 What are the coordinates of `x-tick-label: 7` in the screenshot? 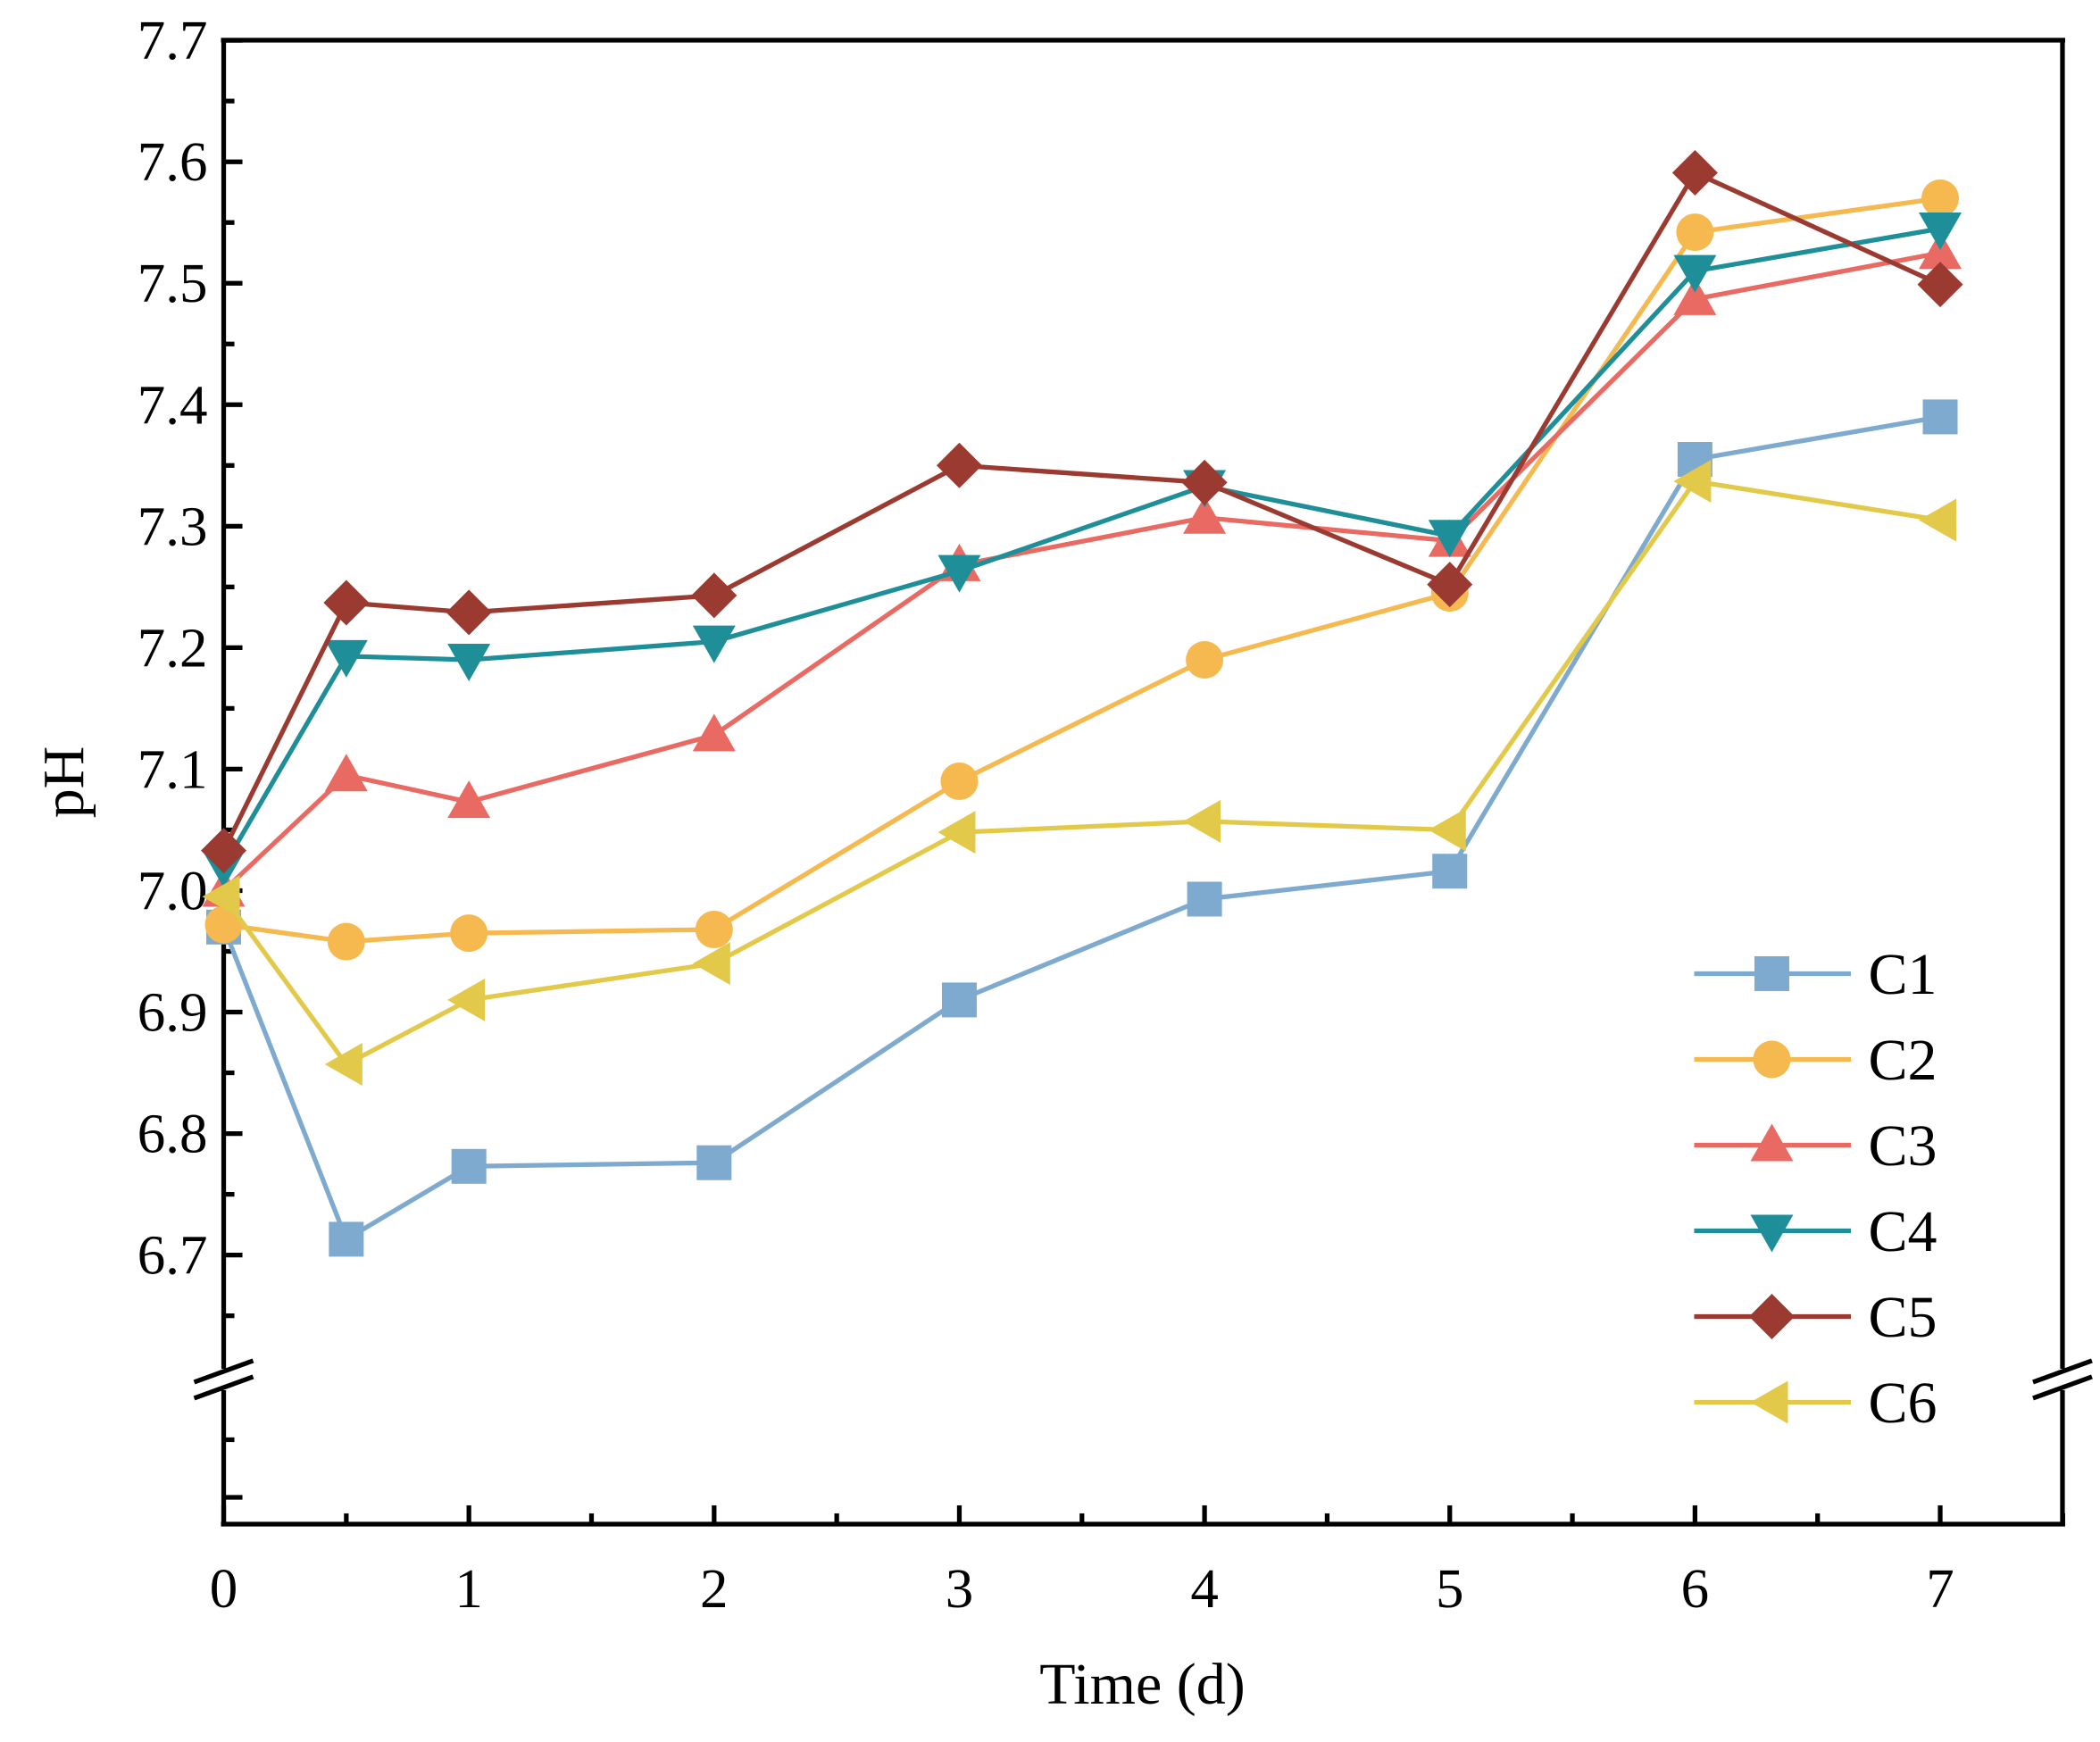 It's located at (1940, 1588).